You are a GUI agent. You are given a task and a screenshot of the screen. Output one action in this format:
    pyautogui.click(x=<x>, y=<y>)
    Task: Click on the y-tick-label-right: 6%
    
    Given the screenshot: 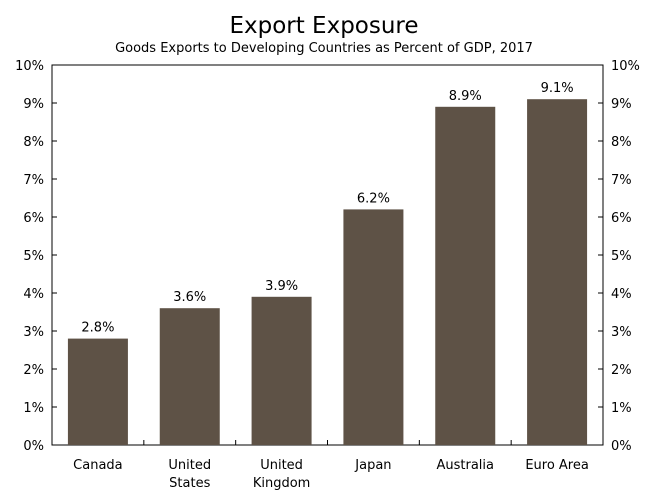 What is the action you would take?
    pyautogui.click(x=621, y=218)
    